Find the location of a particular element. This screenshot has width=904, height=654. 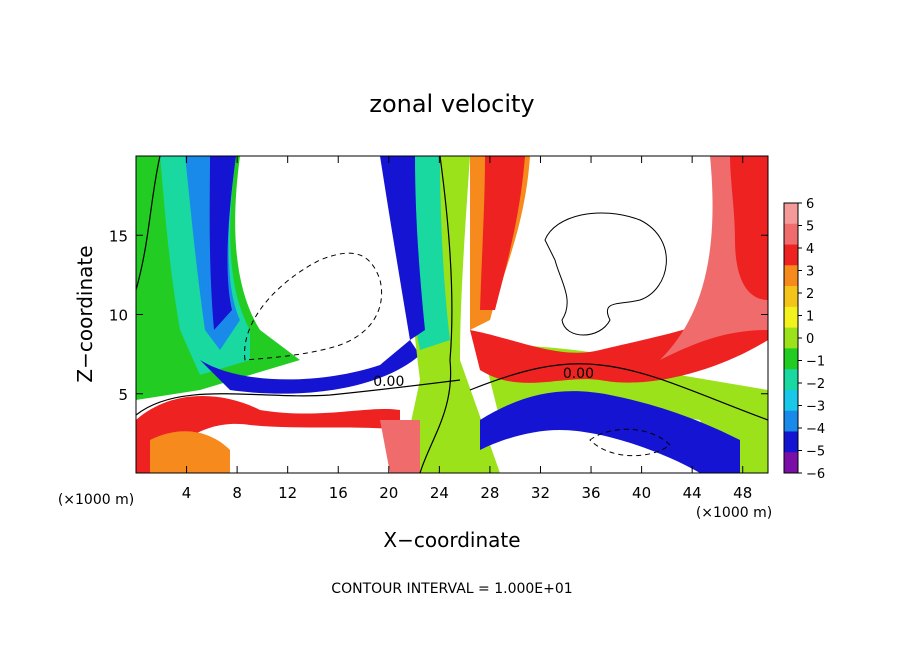

x-tick-label: 8 is located at coordinates (237, 493).